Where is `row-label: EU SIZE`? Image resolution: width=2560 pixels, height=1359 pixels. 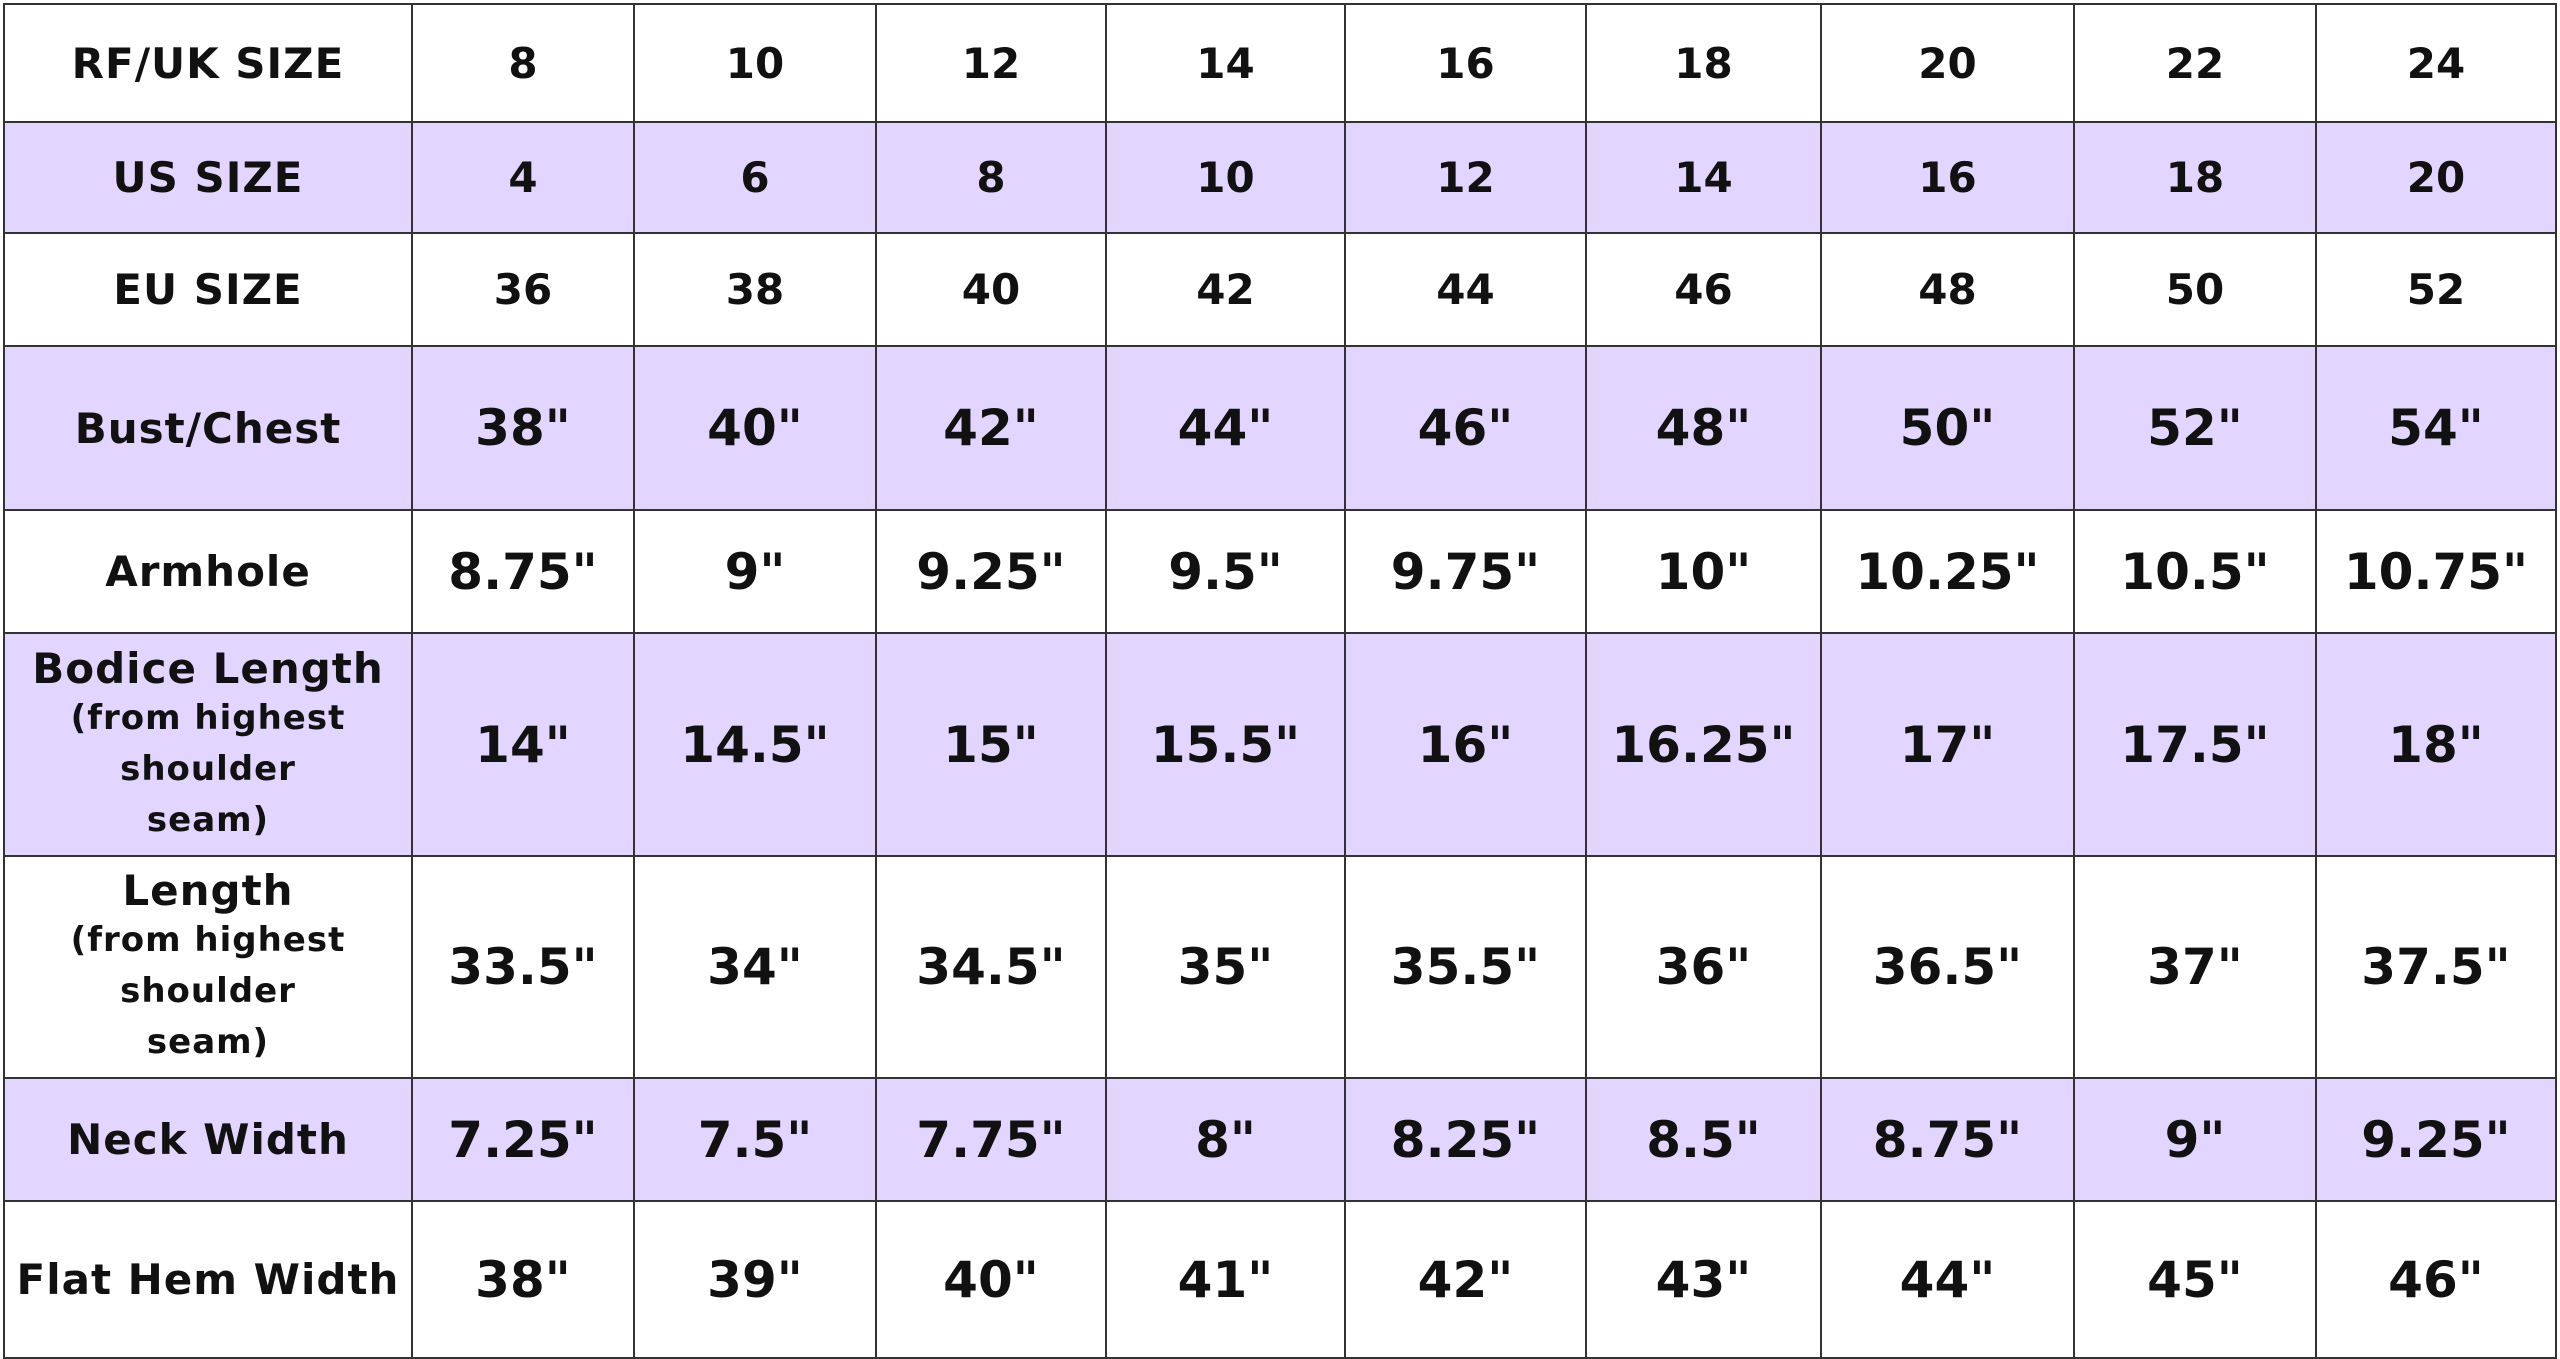
row-label: EU SIZE is located at coordinates (208, 289).